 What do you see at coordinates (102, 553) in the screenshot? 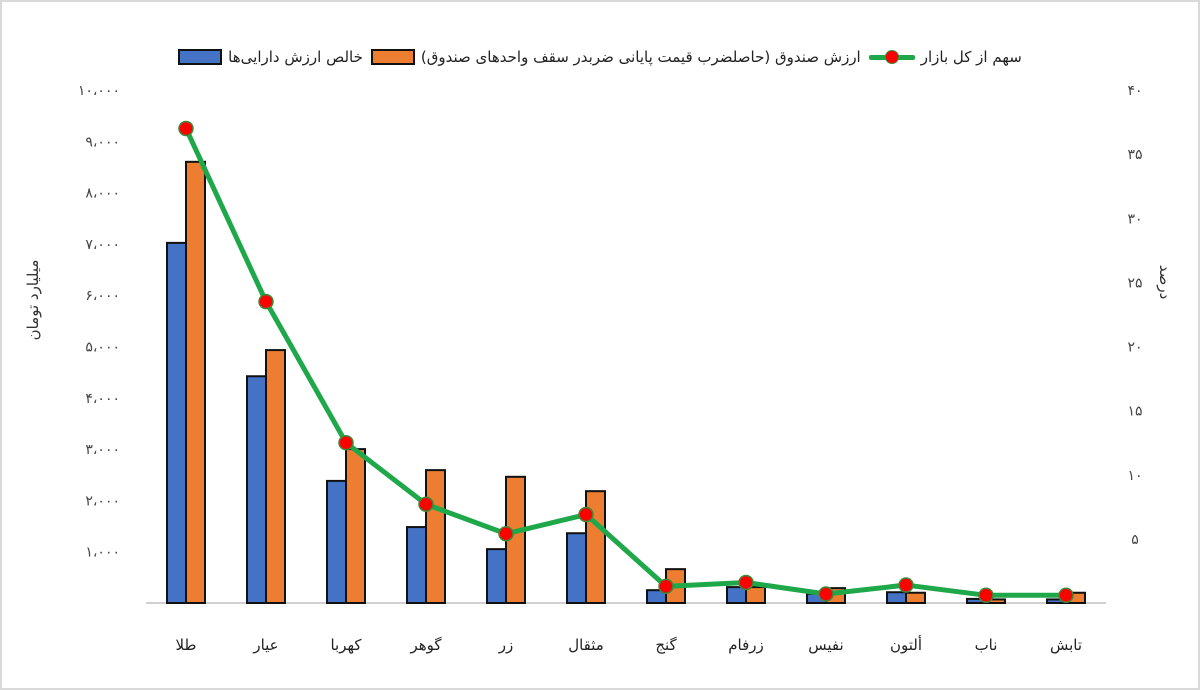
I see `y-tick-label: ۱،۰۰۰` at bounding box center [102, 553].